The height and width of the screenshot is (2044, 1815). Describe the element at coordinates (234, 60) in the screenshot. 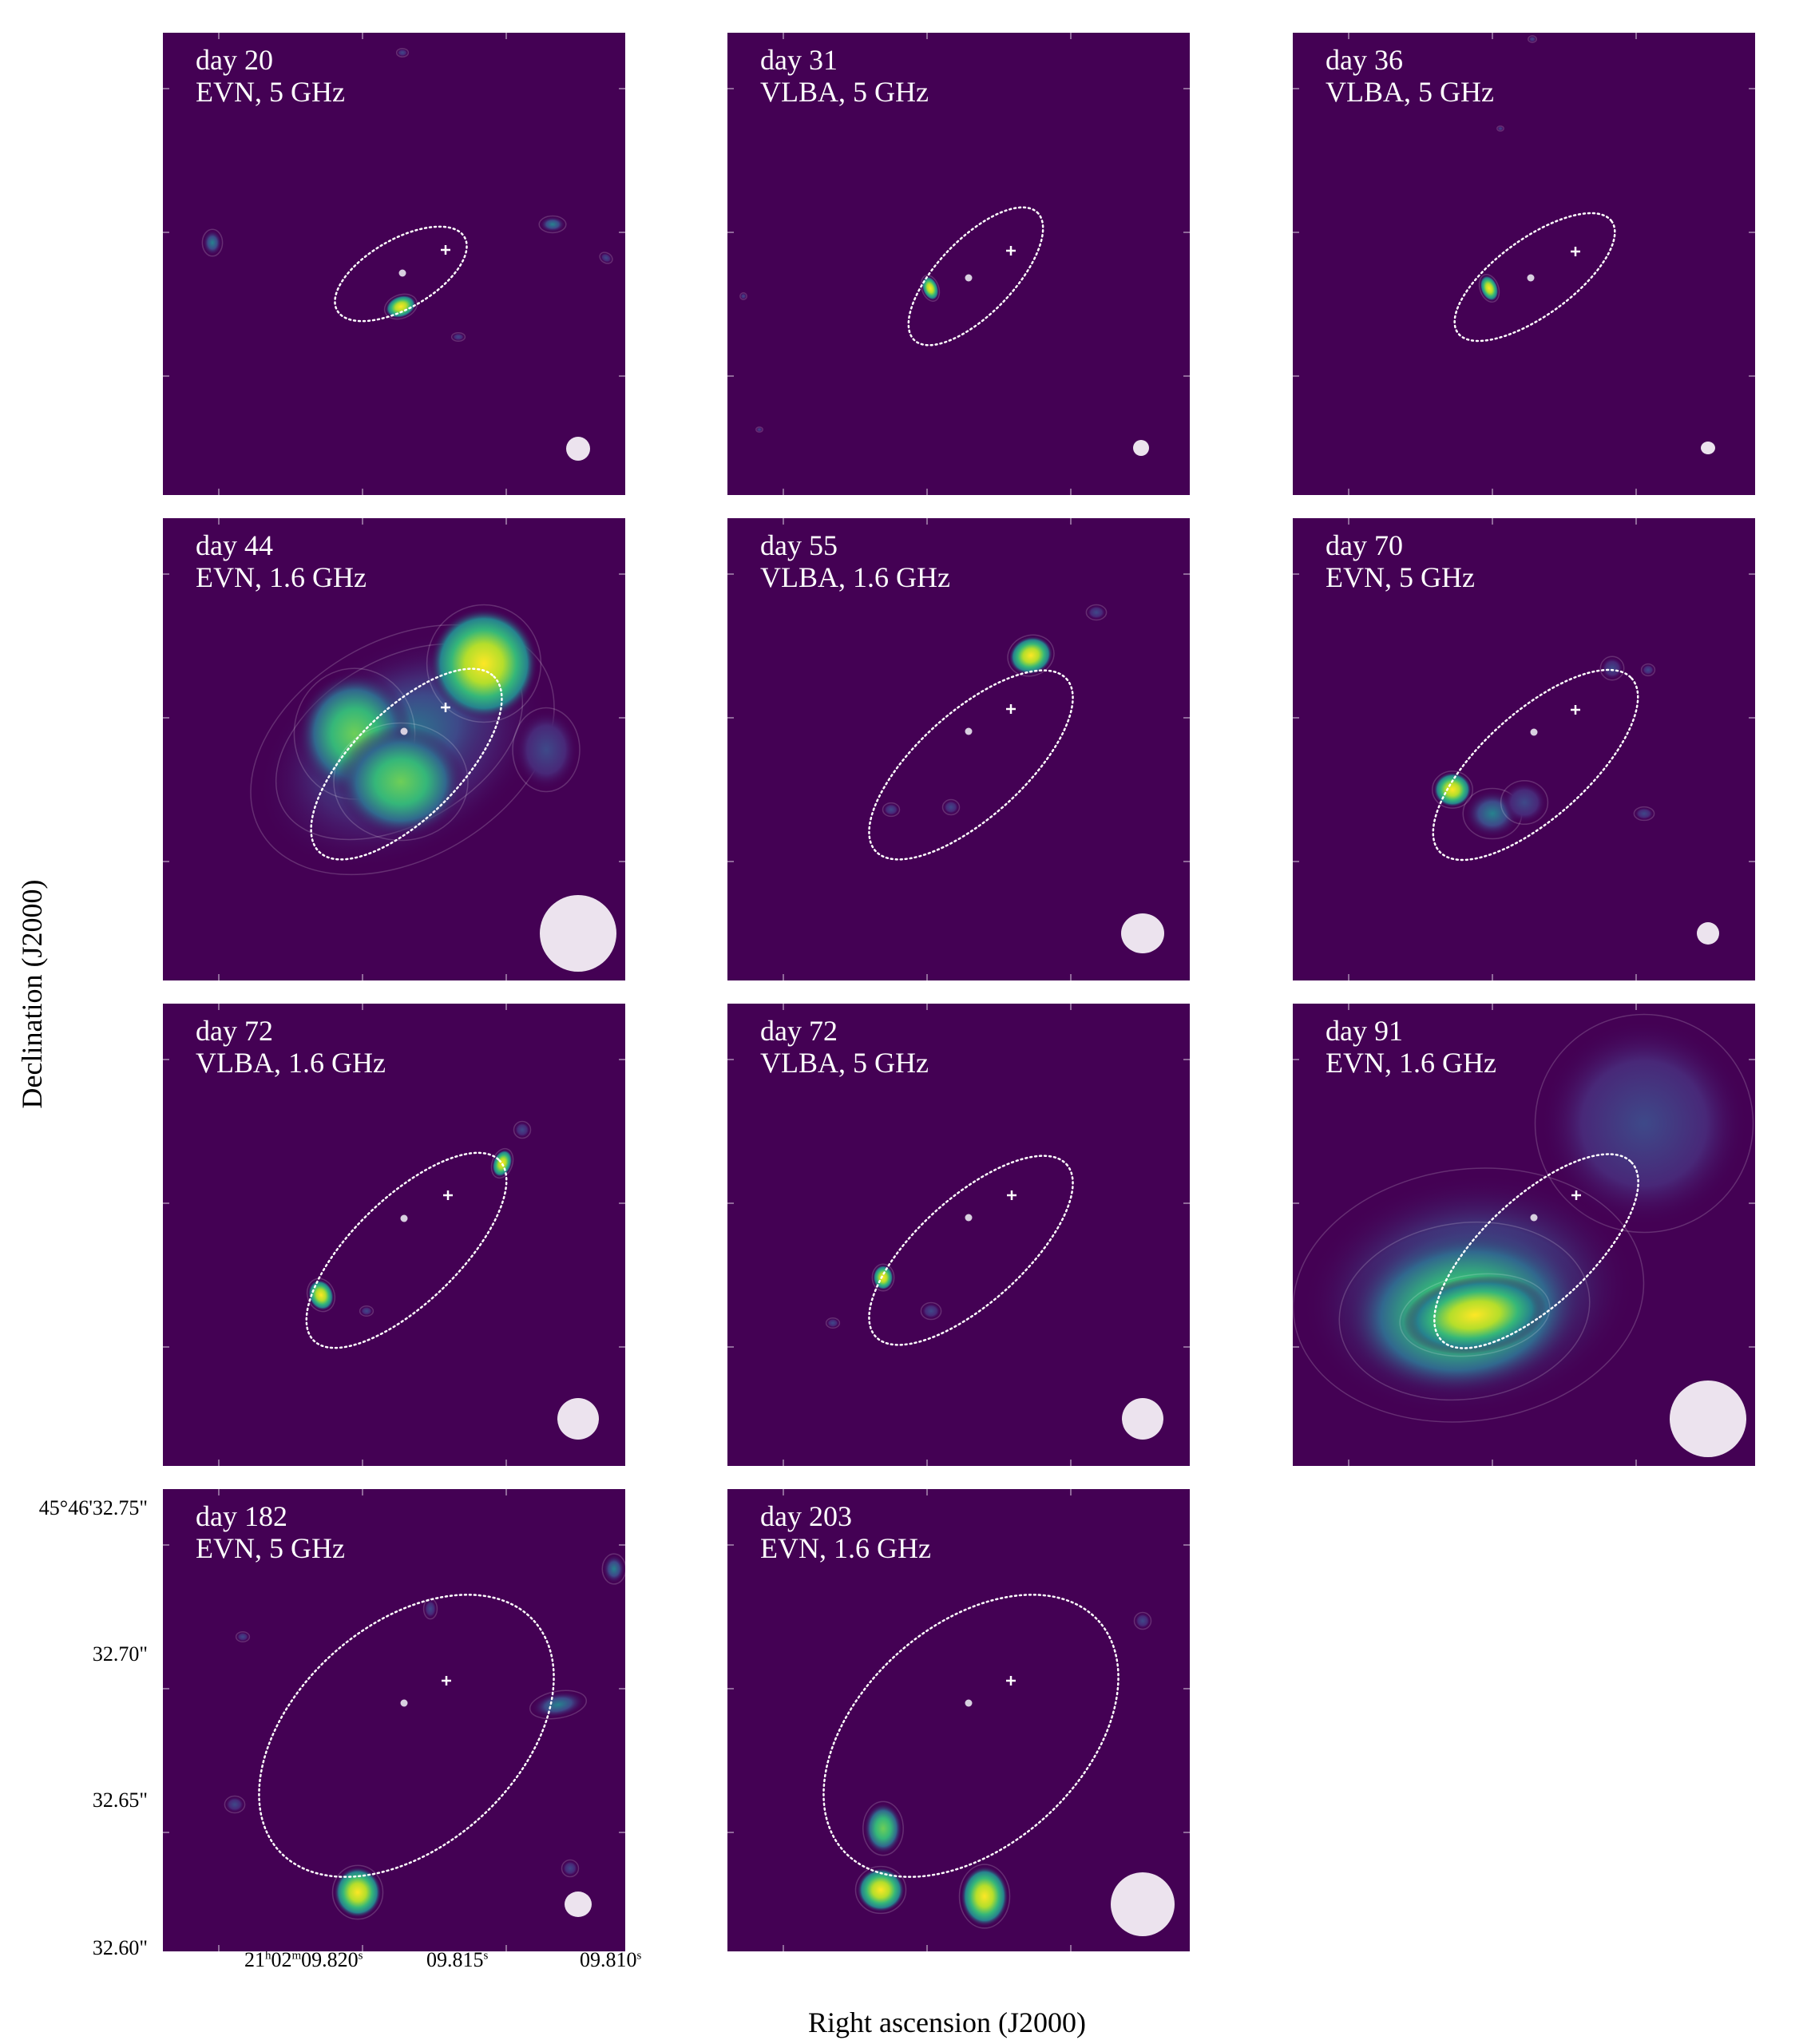

I see `panel-day-label: day 20` at that location.